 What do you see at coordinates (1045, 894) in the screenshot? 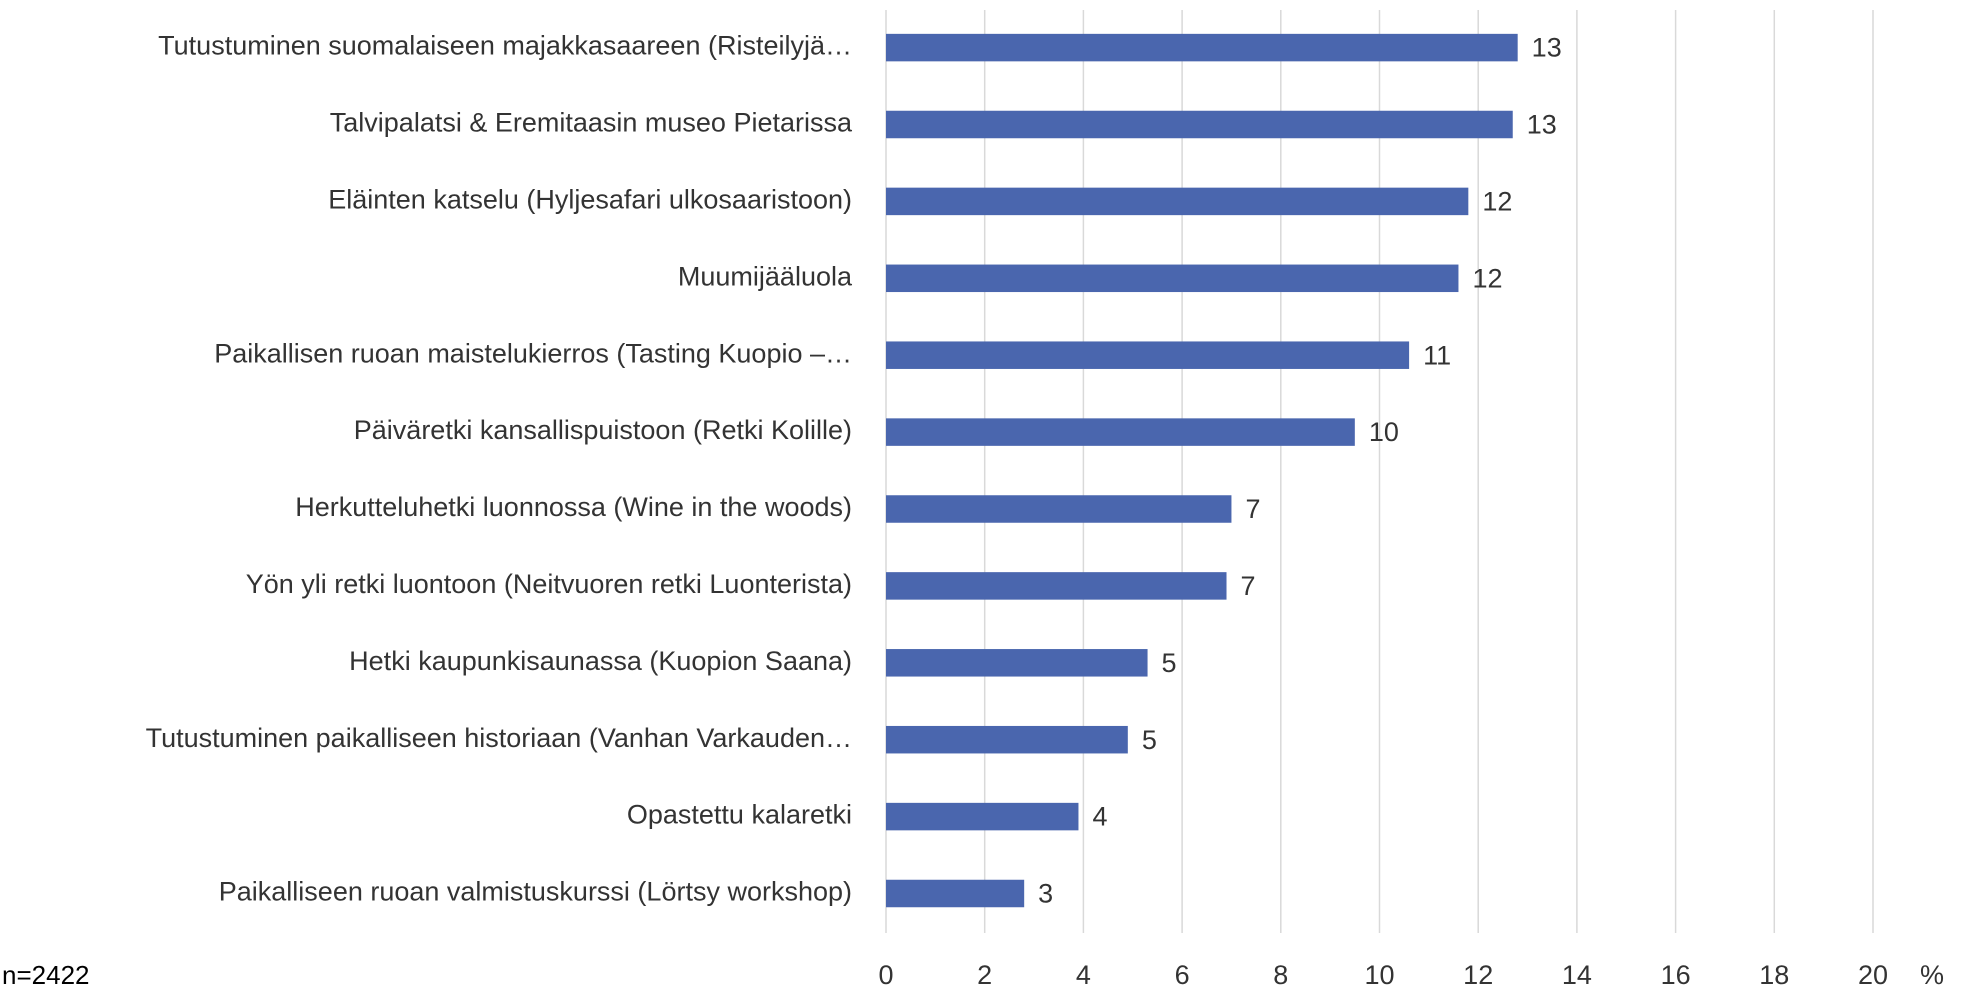
I see `data-label: 3` at bounding box center [1045, 894].